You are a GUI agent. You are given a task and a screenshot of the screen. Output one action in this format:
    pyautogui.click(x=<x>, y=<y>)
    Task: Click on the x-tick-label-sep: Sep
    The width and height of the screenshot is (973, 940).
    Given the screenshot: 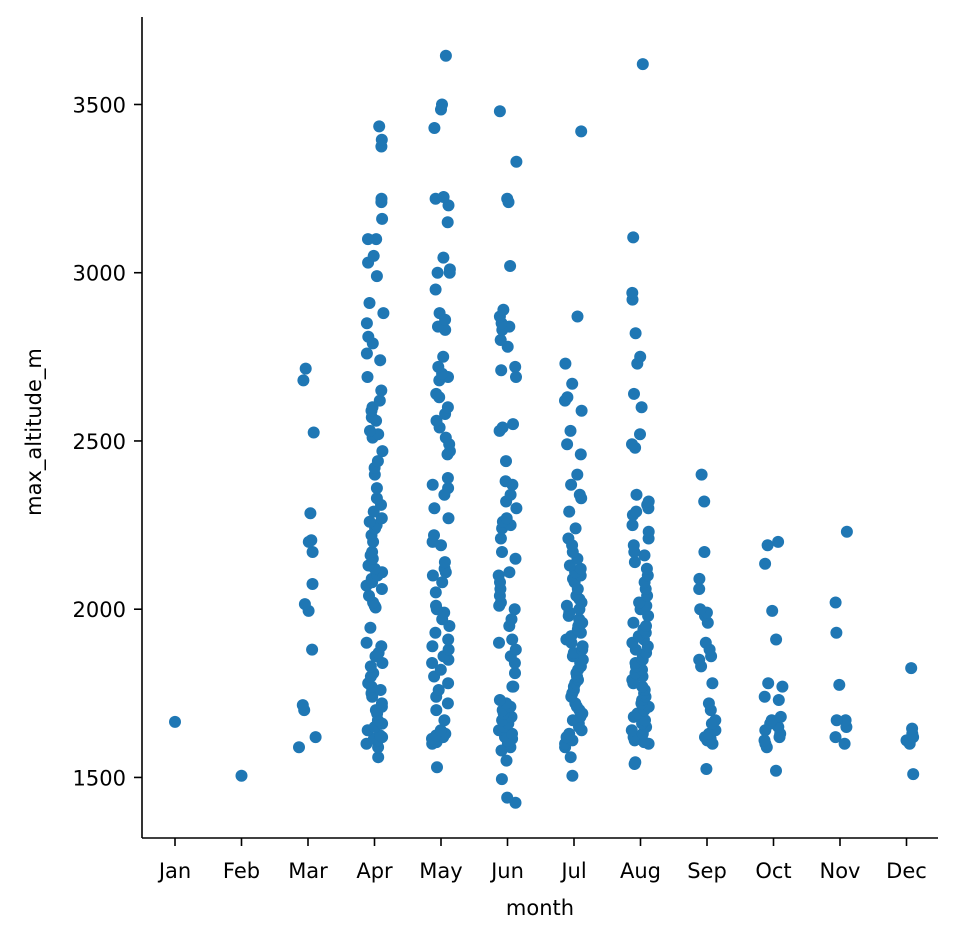 What is the action you would take?
    pyautogui.click(x=707, y=871)
    